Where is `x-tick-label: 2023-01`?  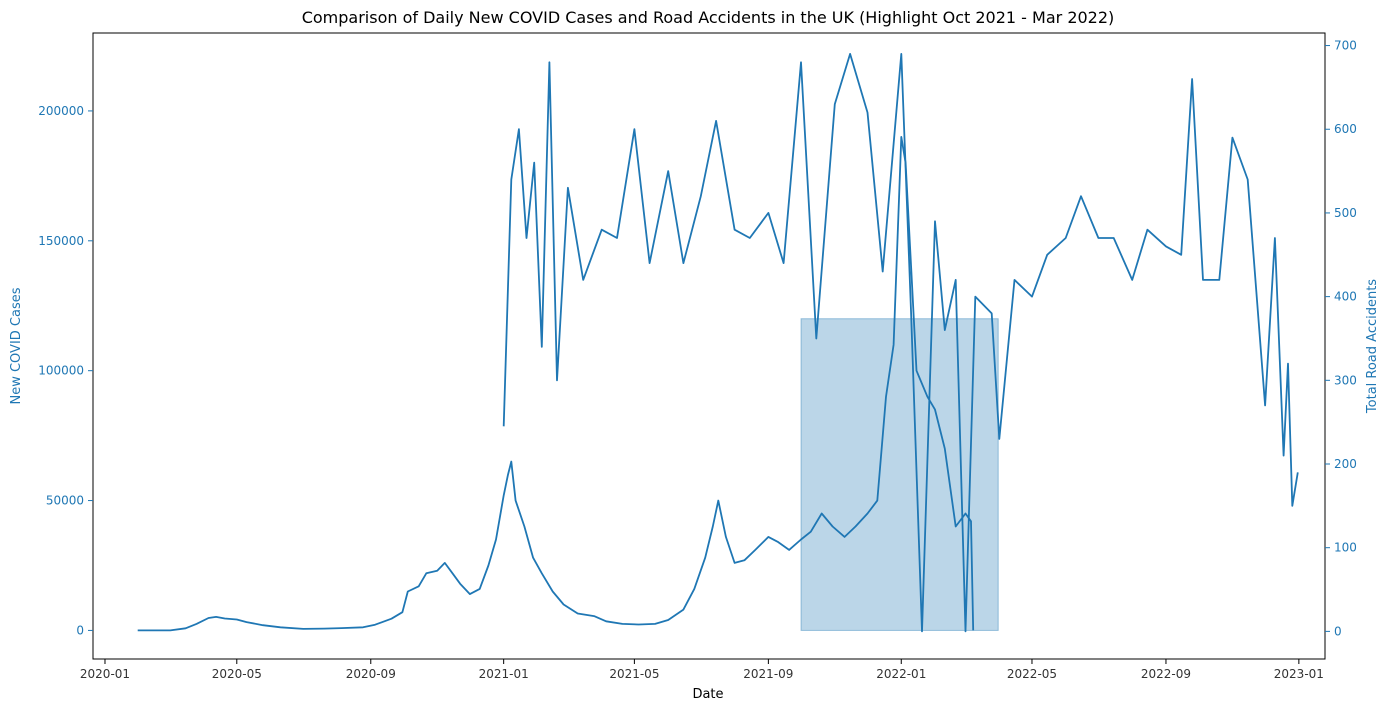
x-tick-label: 2023-01 is located at coordinates (1299, 674).